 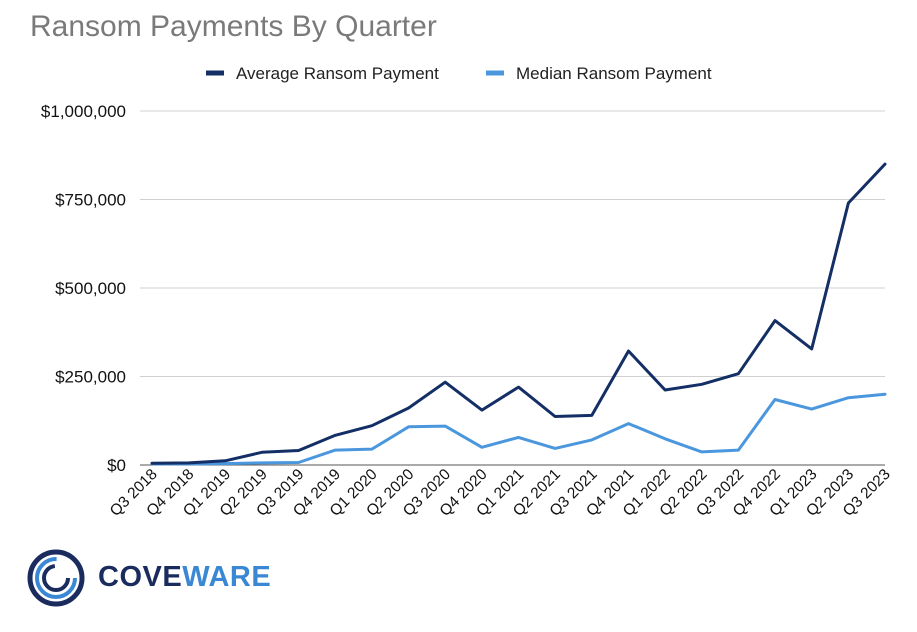 I want to click on y-axis-ticks: $0 $250,000 $500,000 $750,000 $1,000,000, so click(x=83, y=288).